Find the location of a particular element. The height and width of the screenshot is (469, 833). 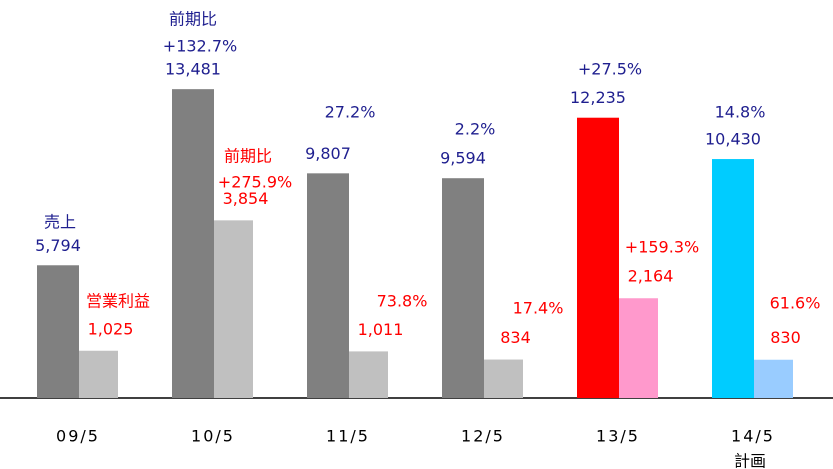

x-tick-label: 11/5 is located at coordinates (348, 436).